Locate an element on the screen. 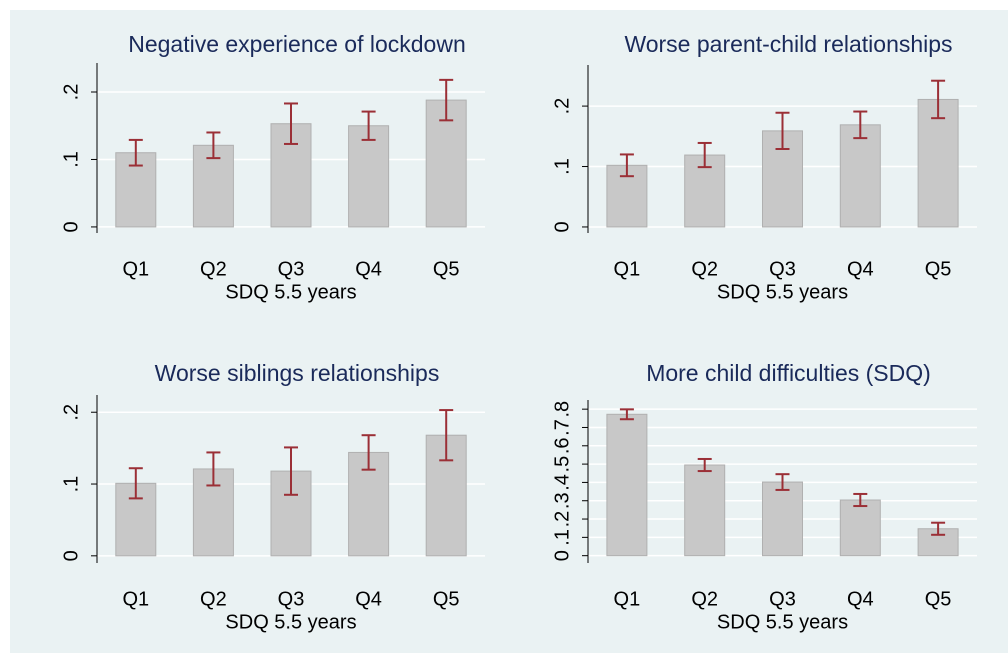  y-tick-label: .3 is located at coordinates (562, 500).